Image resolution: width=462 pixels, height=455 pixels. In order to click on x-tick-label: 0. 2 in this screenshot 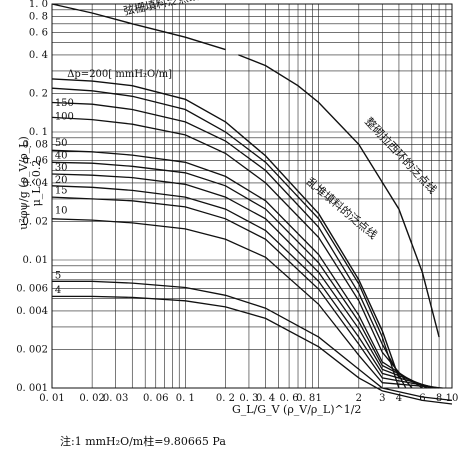, I will do `click(225, 398)`.